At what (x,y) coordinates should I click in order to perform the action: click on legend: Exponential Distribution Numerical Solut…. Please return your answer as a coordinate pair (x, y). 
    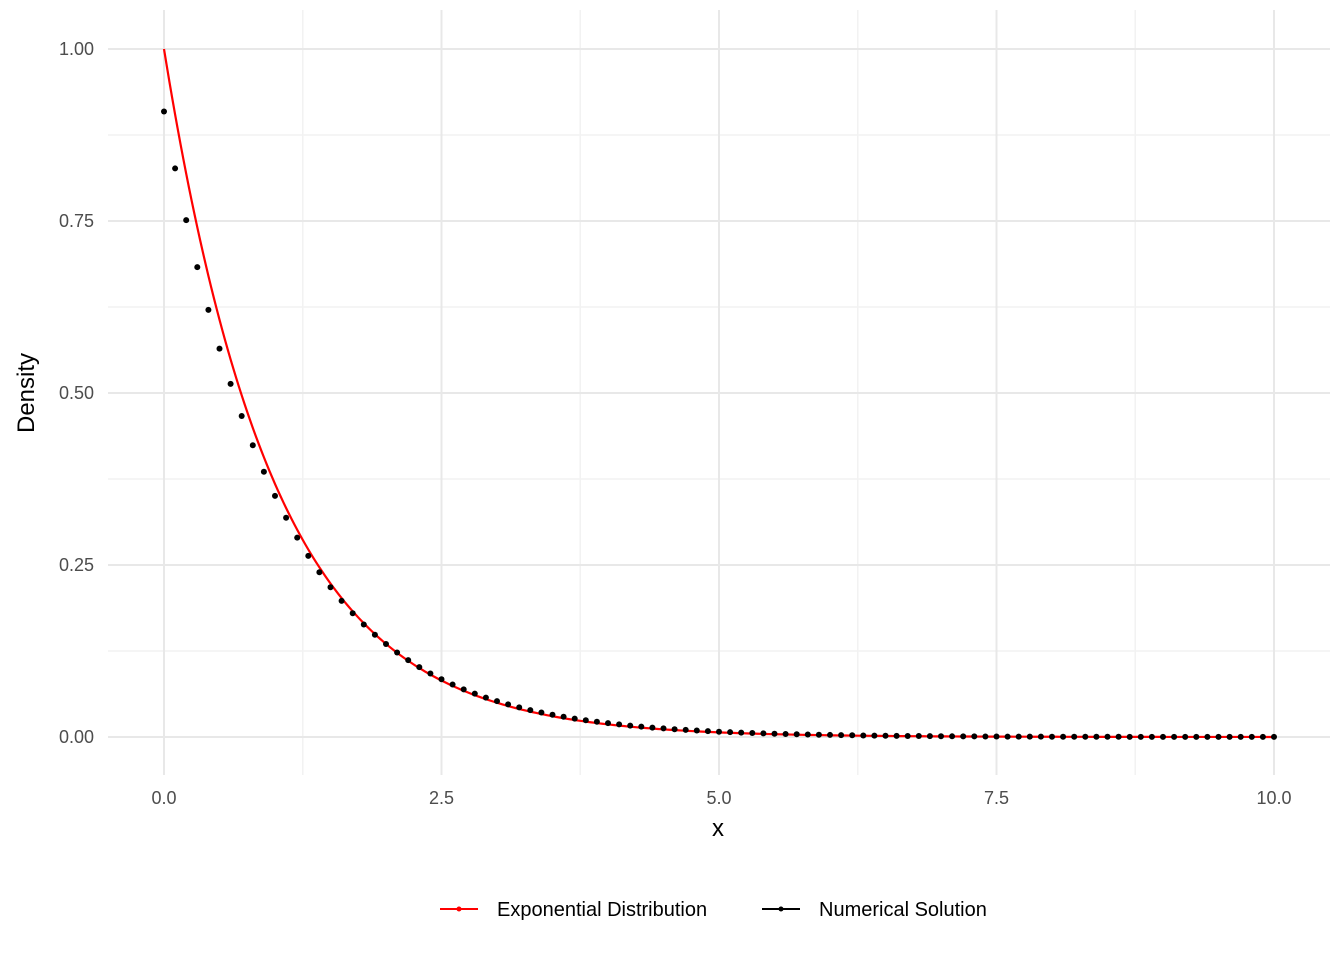
    Looking at the image, I should click on (713, 910).